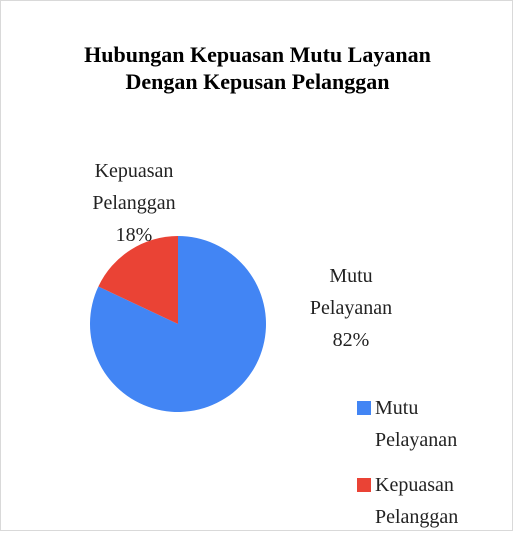 The height and width of the screenshot is (533, 513). Describe the element at coordinates (134, 187) in the screenshot. I see `data-label-name: Kepuasan Pelanggan` at that location.